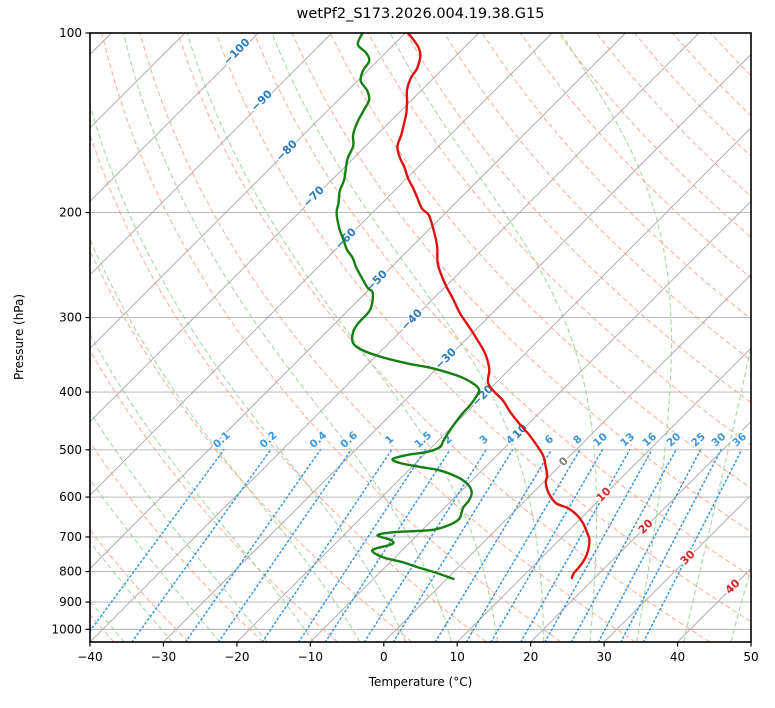 The width and height of the screenshot is (775, 708). What do you see at coordinates (101, 44) in the screenshot?
I see `isotherm--120c` at bounding box center [101, 44].